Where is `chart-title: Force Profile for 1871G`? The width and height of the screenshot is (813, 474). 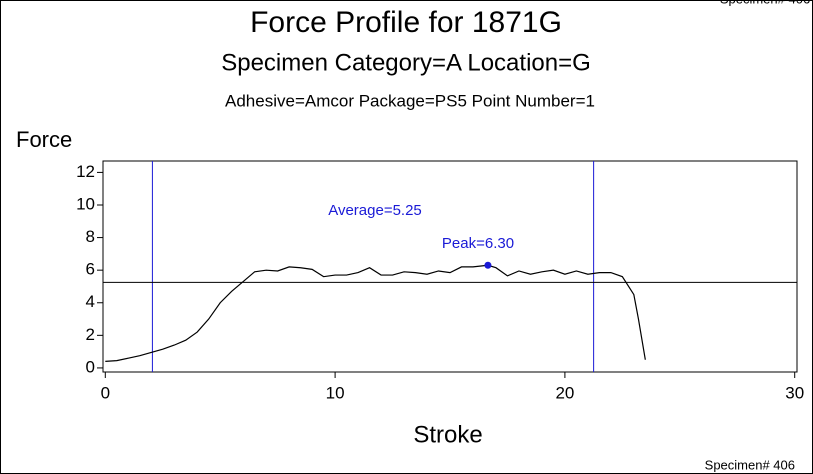
chart-title: Force Profile for 1871G is located at coordinates (406, 22).